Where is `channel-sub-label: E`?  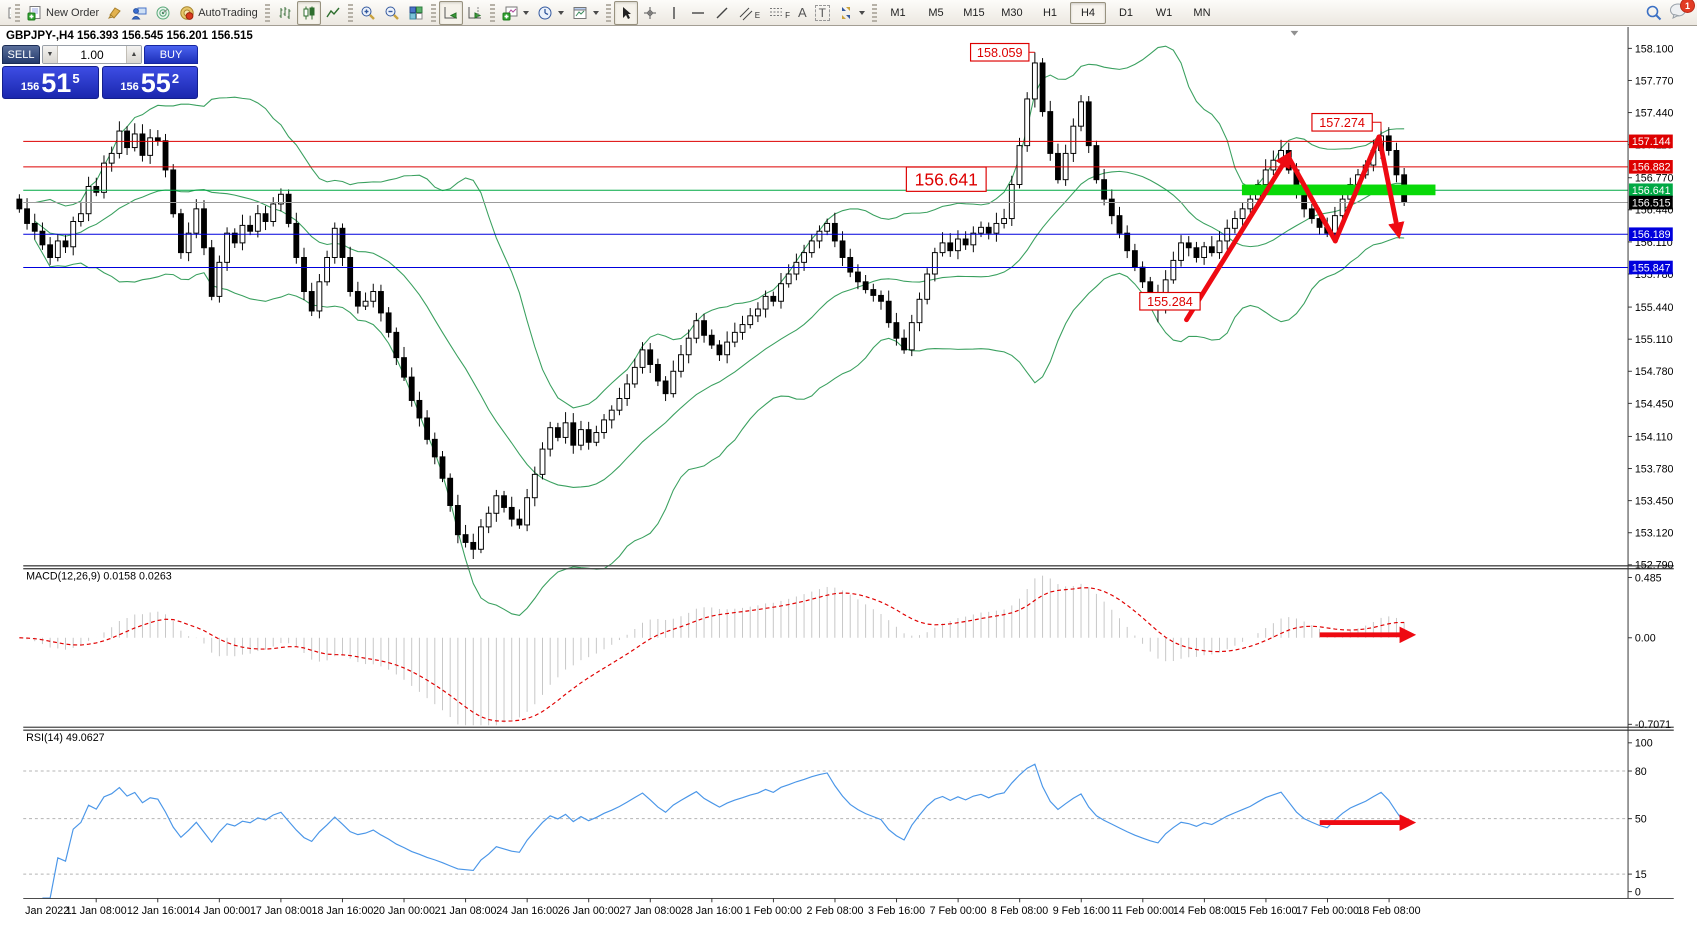 channel-sub-label: E is located at coordinates (757, 15).